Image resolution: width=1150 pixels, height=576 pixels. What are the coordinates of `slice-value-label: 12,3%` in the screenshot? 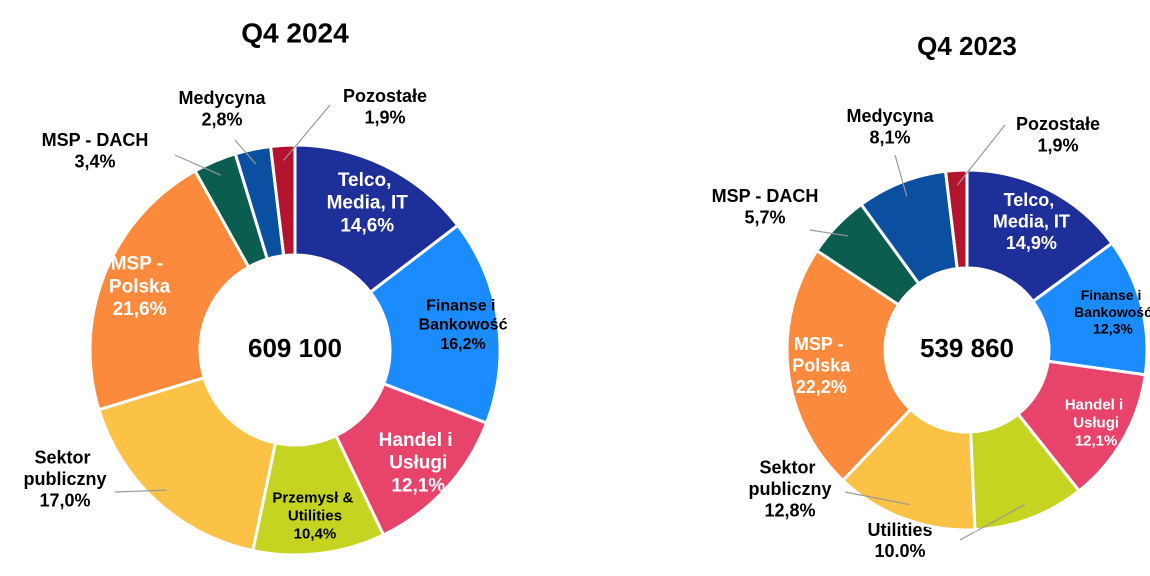 It's located at (1113, 329).